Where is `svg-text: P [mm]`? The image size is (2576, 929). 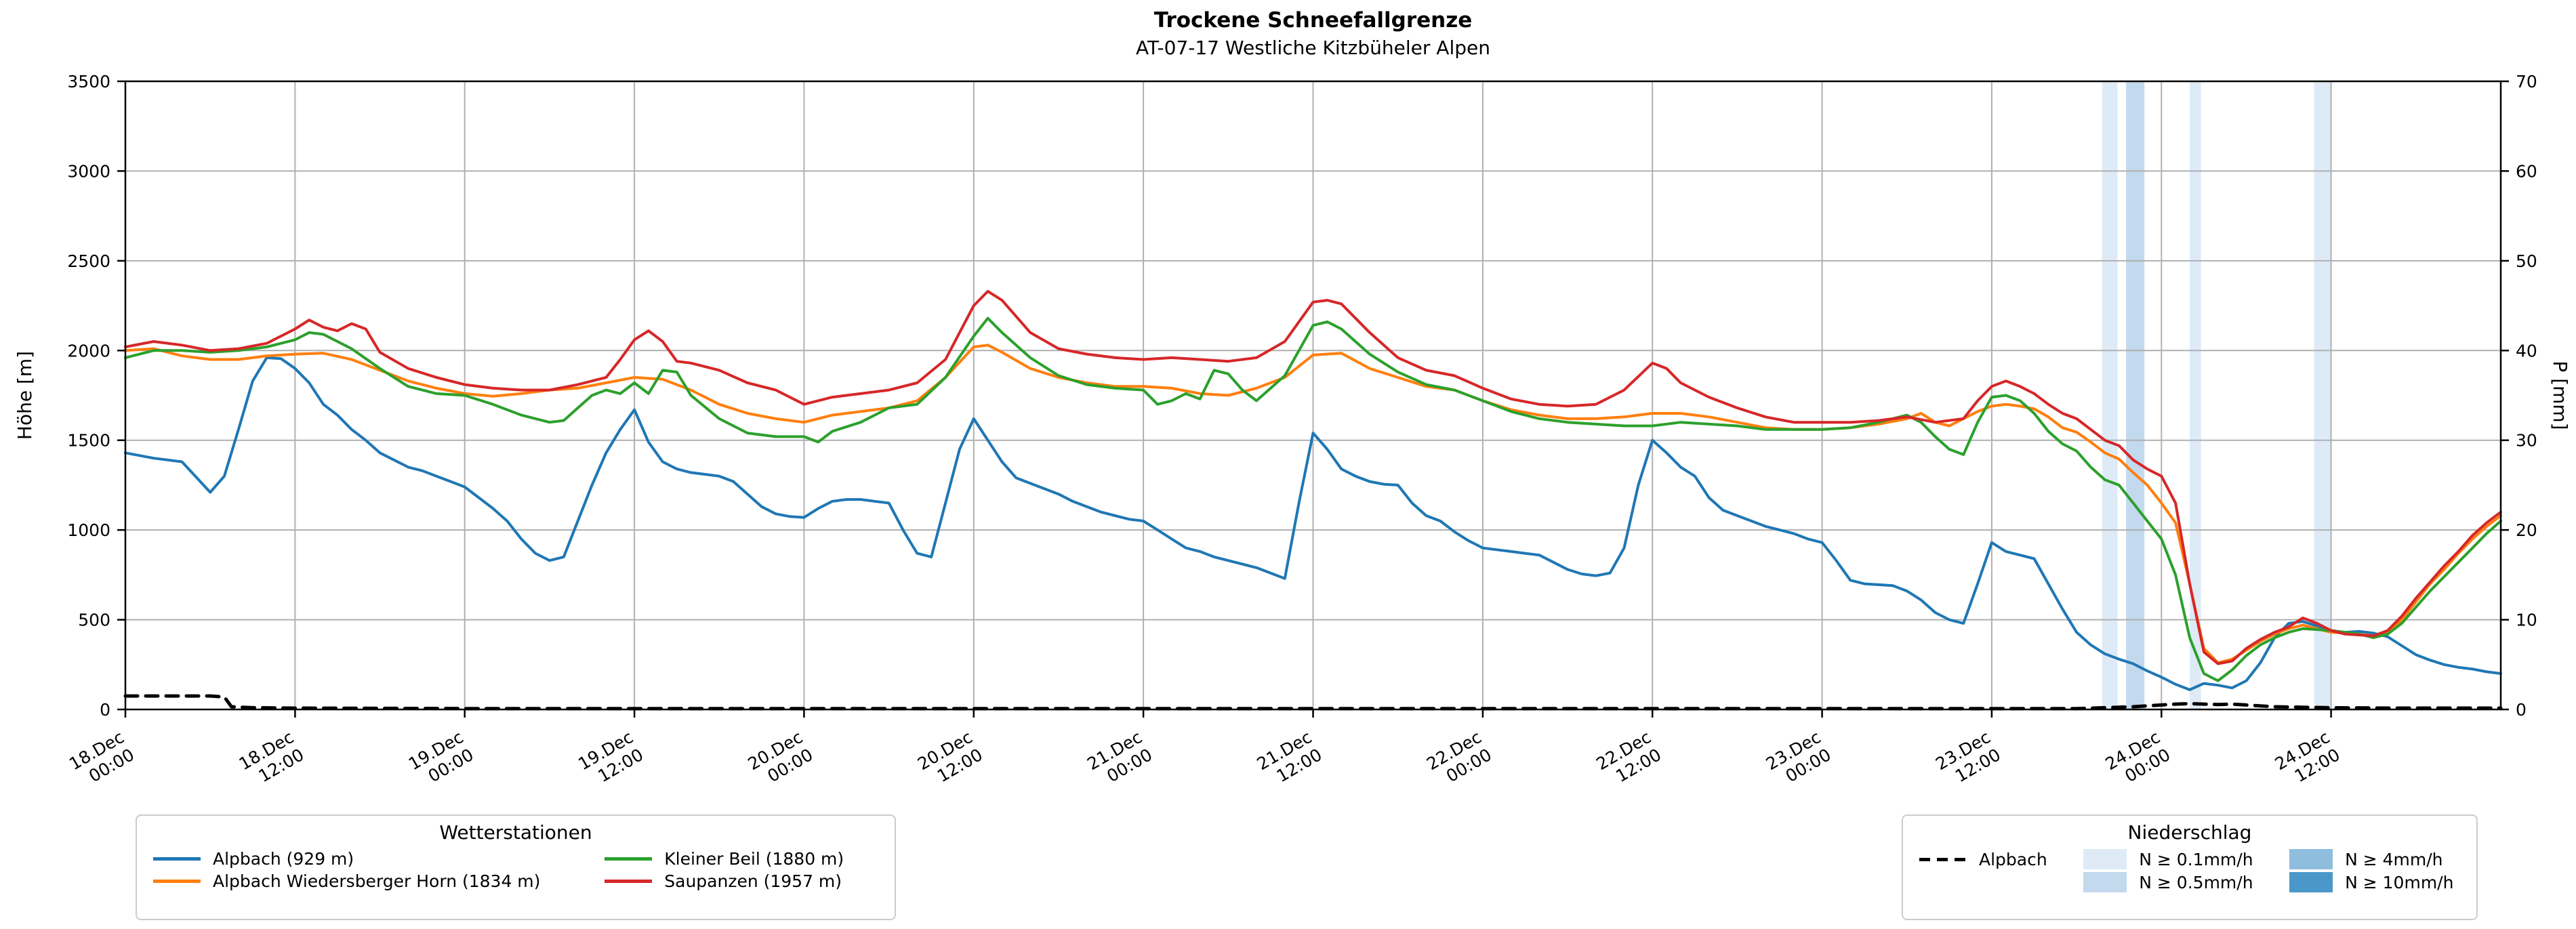 svg-text: P [mm] is located at coordinates (2560, 395).